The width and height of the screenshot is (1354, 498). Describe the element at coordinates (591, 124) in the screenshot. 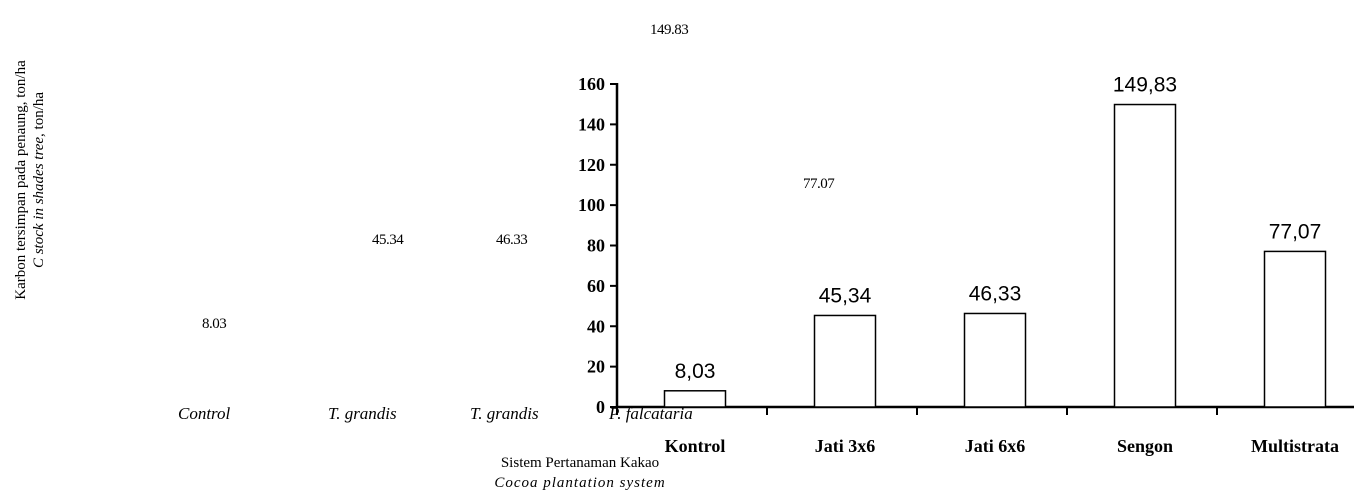

I see `y-tick-label: 140` at that location.